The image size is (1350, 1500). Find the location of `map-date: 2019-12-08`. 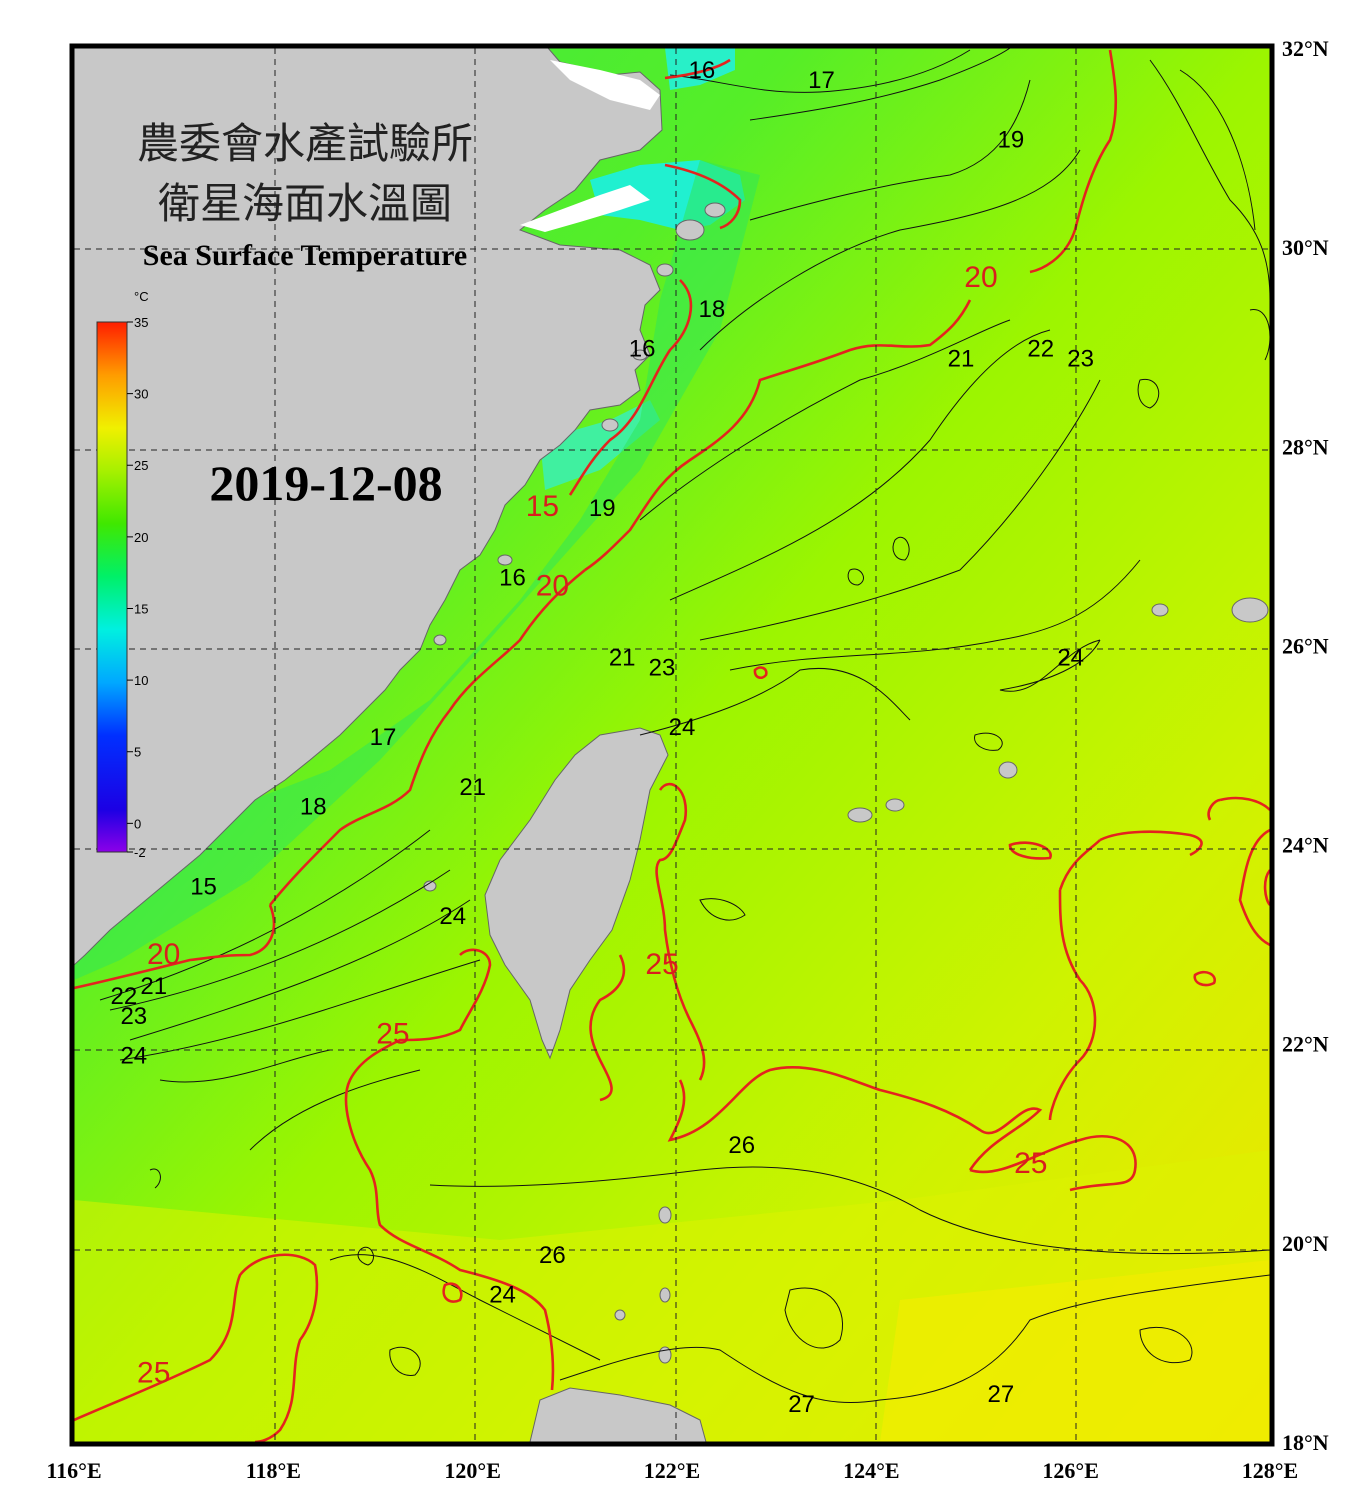

map-date: 2019-12-08 is located at coordinates (325, 483).